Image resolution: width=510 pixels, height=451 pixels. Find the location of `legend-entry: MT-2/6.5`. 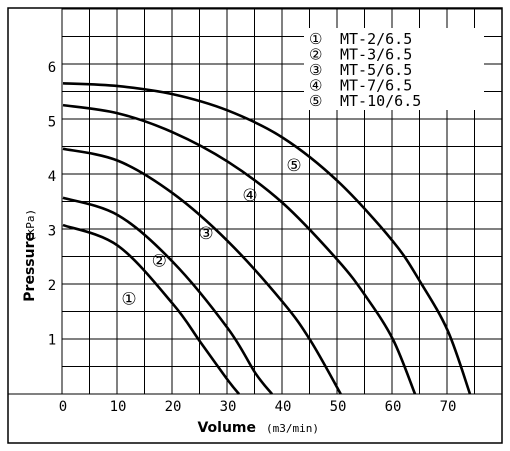

legend-entry: MT-2/6.5 is located at coordinates (376, 39).